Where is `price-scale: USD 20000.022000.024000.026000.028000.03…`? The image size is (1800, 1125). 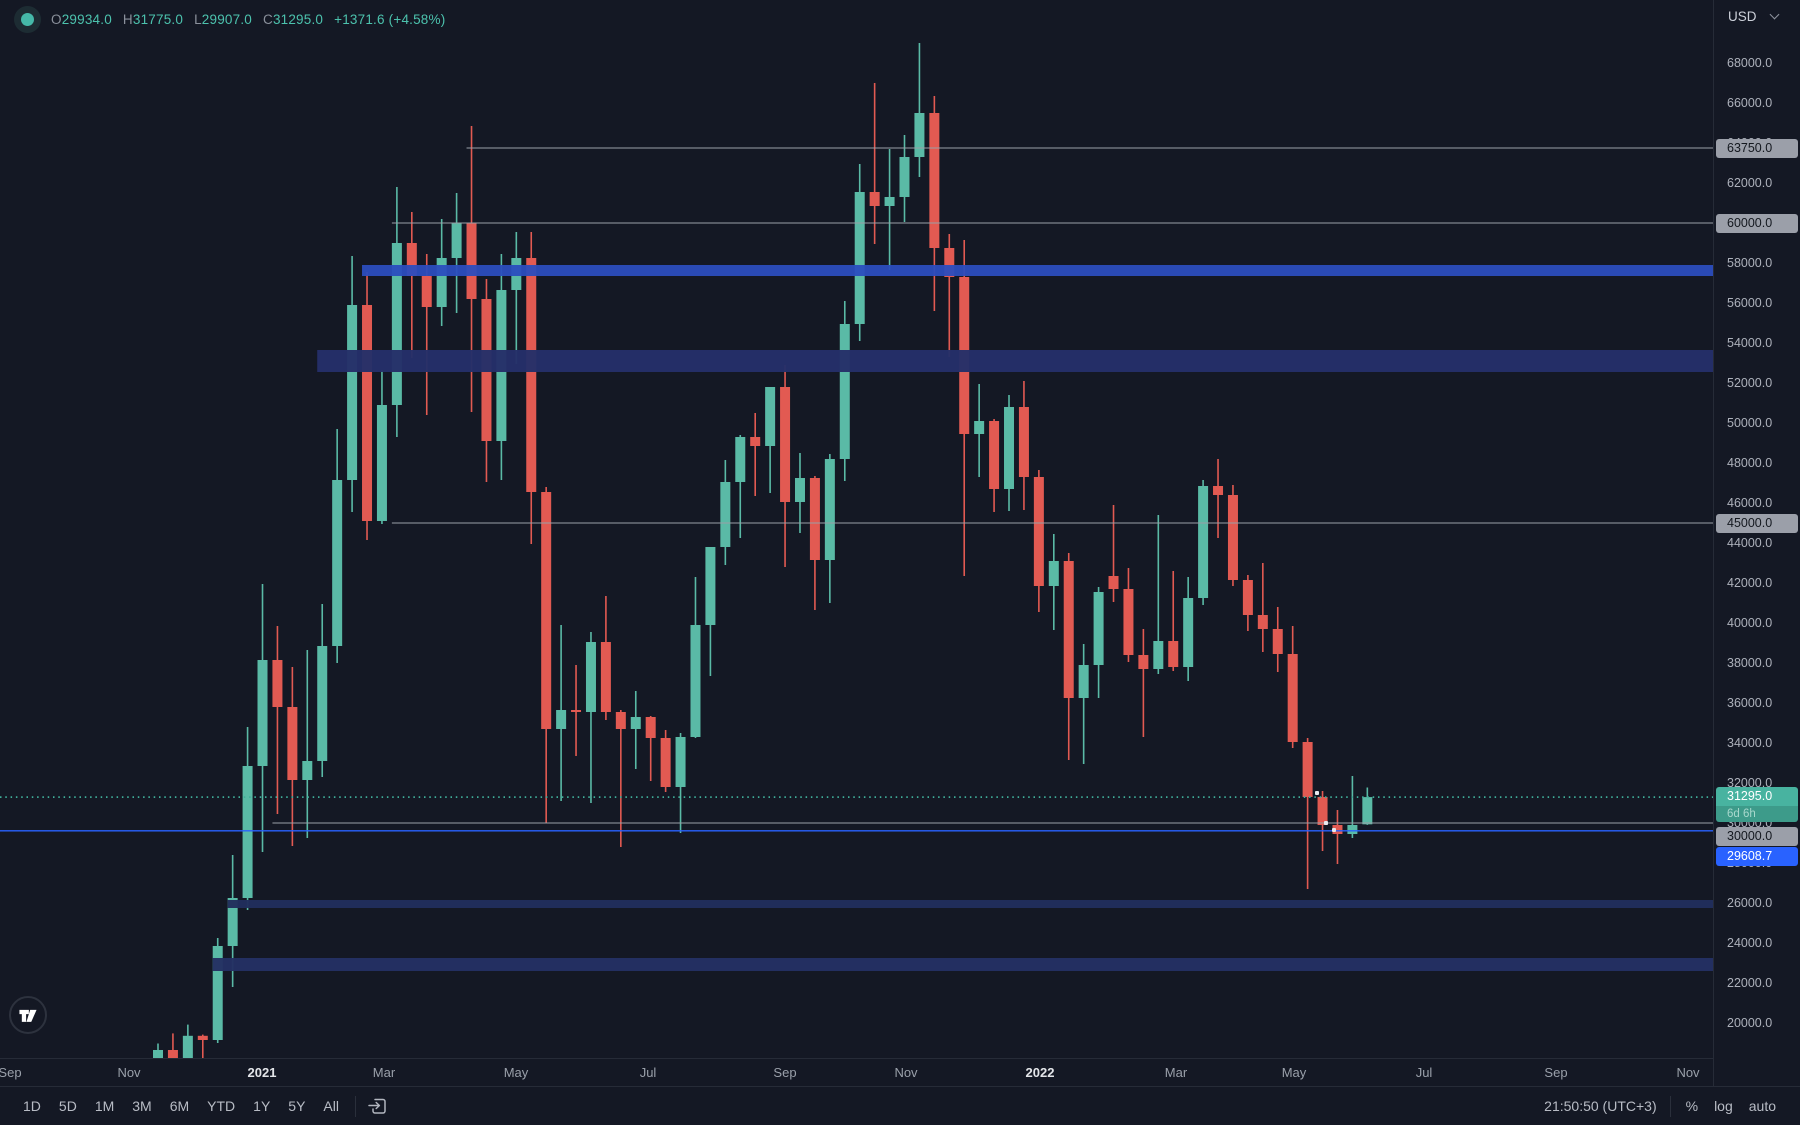 price-scale: USD 20000.022000.024000.026000.028000.03… is located at coordinates (1756, 543).